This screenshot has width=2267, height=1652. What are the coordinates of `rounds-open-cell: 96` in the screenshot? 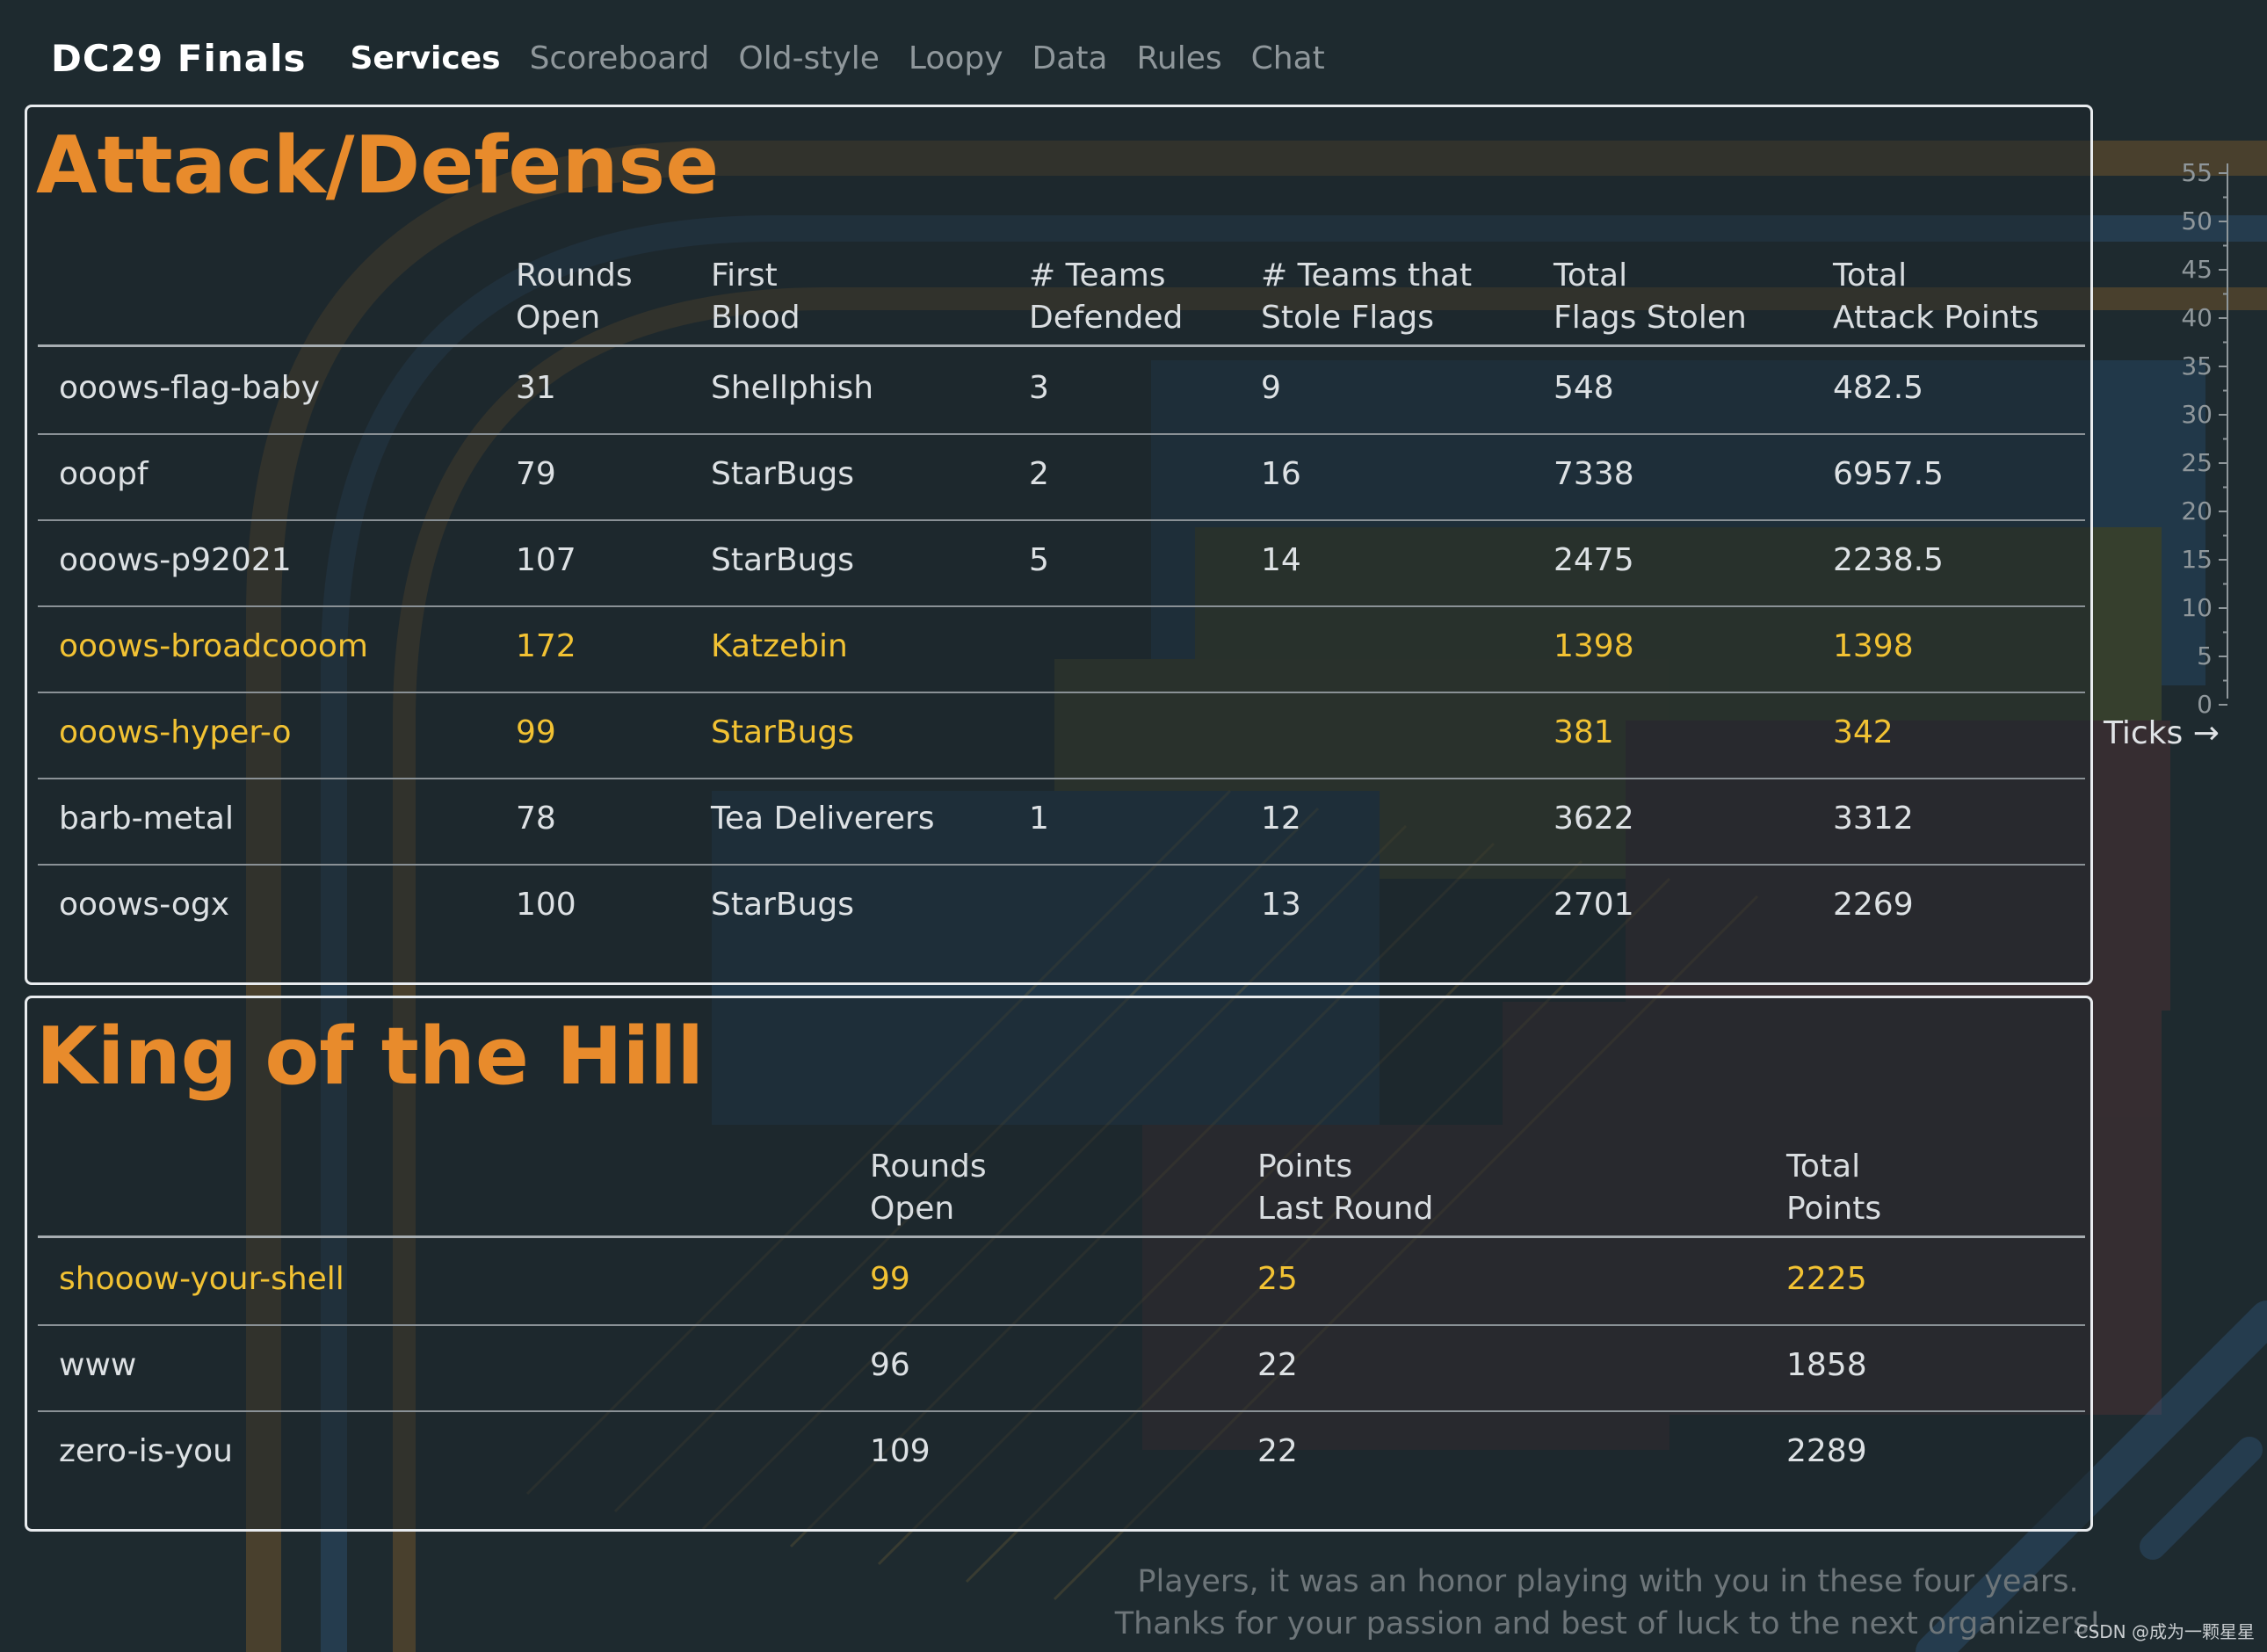 It's located at (890, 1365).